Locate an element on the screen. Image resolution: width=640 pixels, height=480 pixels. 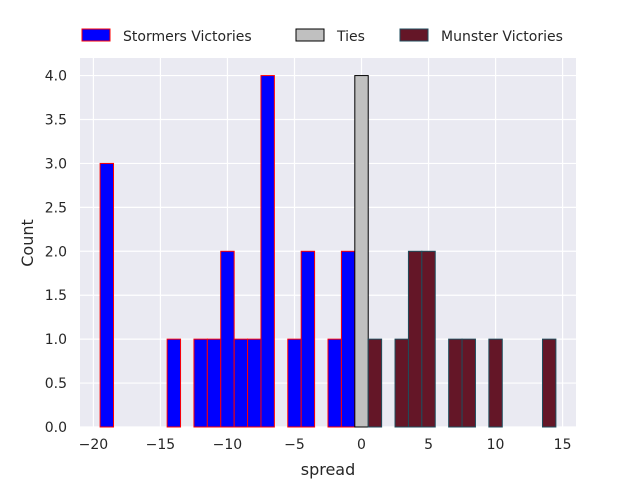
y-axis-label: Count is located at coordinates (27, 243).